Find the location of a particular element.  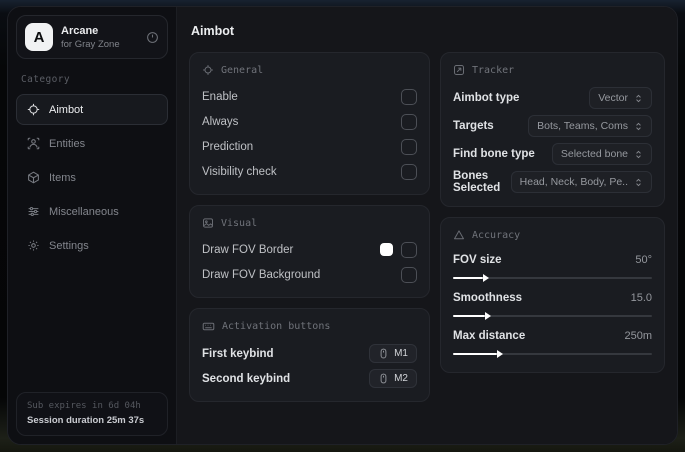

entities-icon is located at coordinates (33, 143).